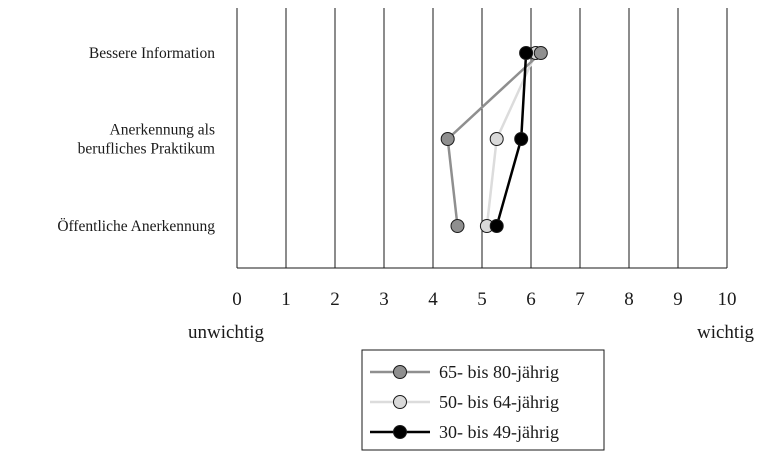  What do you see at coordinates (580, 299) in the screenshot?
I see `x-tick-label: 7` at bounding box center [580, 299].